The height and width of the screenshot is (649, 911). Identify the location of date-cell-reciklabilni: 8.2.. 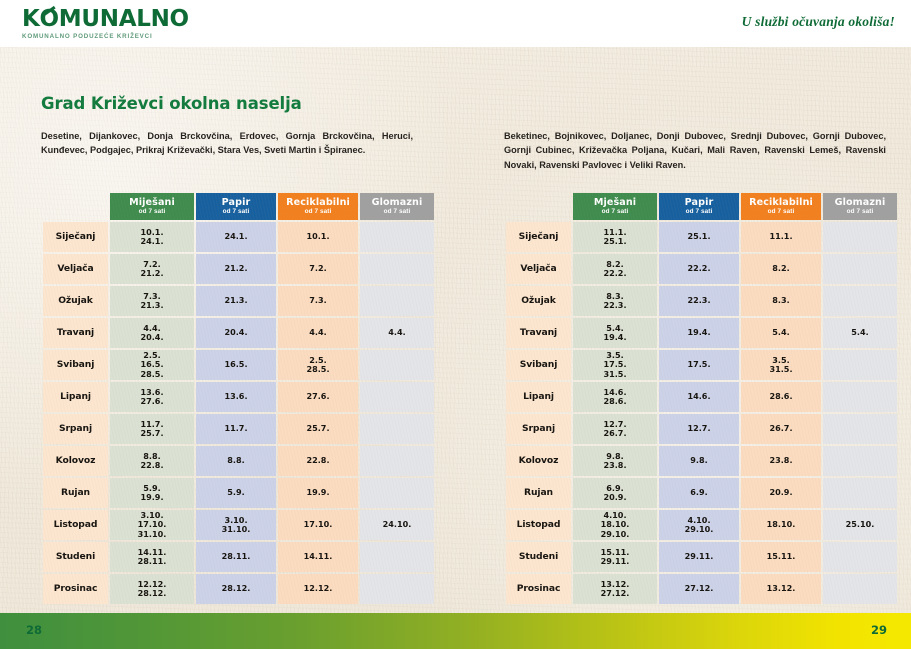
(781, 269).